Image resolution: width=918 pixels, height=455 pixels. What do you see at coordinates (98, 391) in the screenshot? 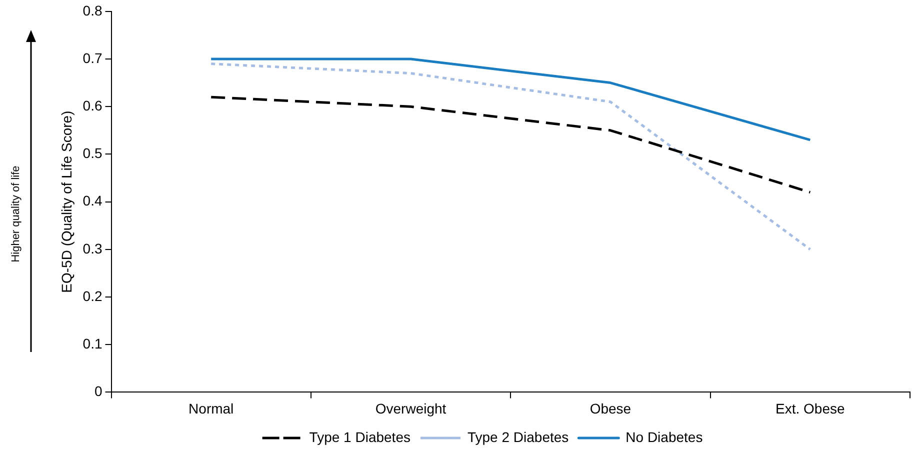
I see `y-tick-label: 0` at bounding box center [98, 391].